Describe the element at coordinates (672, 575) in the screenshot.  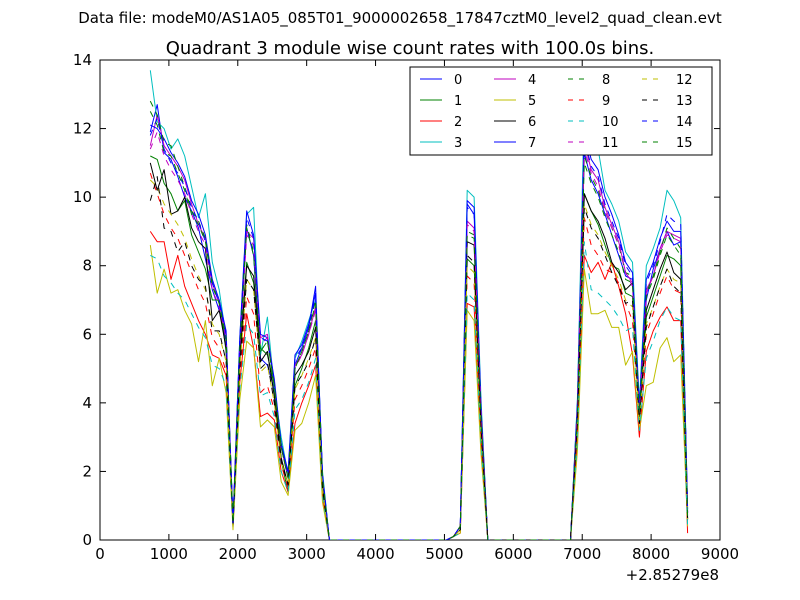
I see `x-offset-label: +2.85279e8` at that location.